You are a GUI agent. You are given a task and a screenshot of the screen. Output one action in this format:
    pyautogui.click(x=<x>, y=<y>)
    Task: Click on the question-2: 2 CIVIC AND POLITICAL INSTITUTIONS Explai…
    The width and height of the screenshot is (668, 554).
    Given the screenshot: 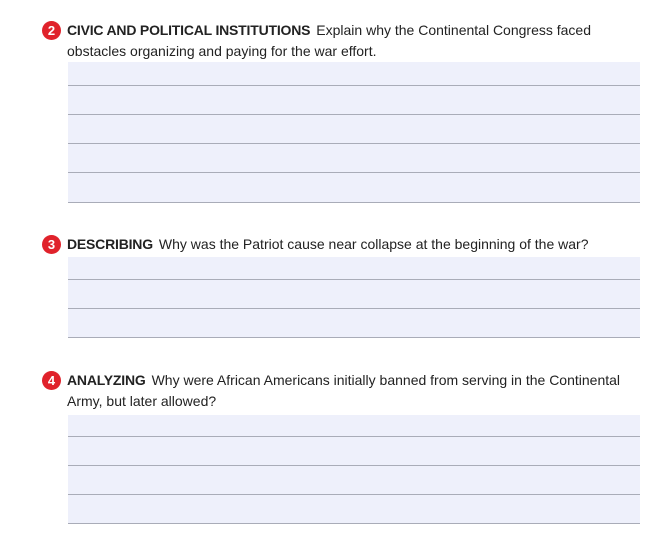 What is the action you would take?
    pyautogui.click(x=347, y=41)
    